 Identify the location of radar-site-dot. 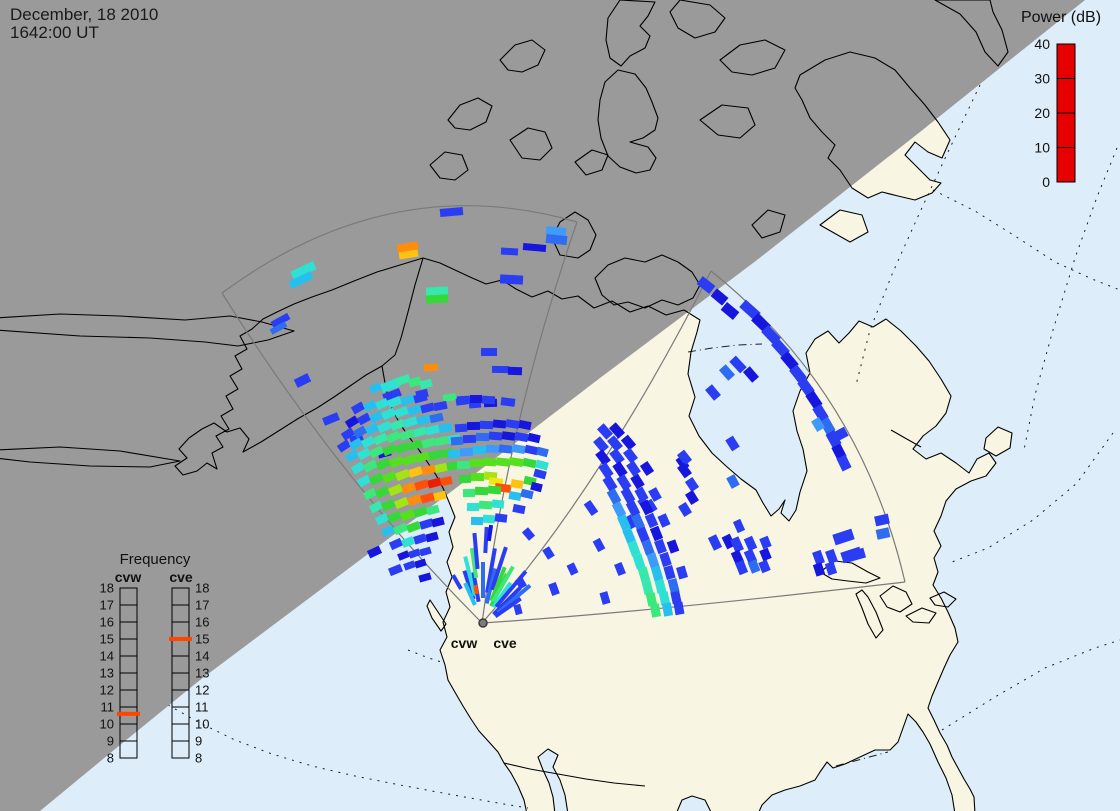
(483, 623).